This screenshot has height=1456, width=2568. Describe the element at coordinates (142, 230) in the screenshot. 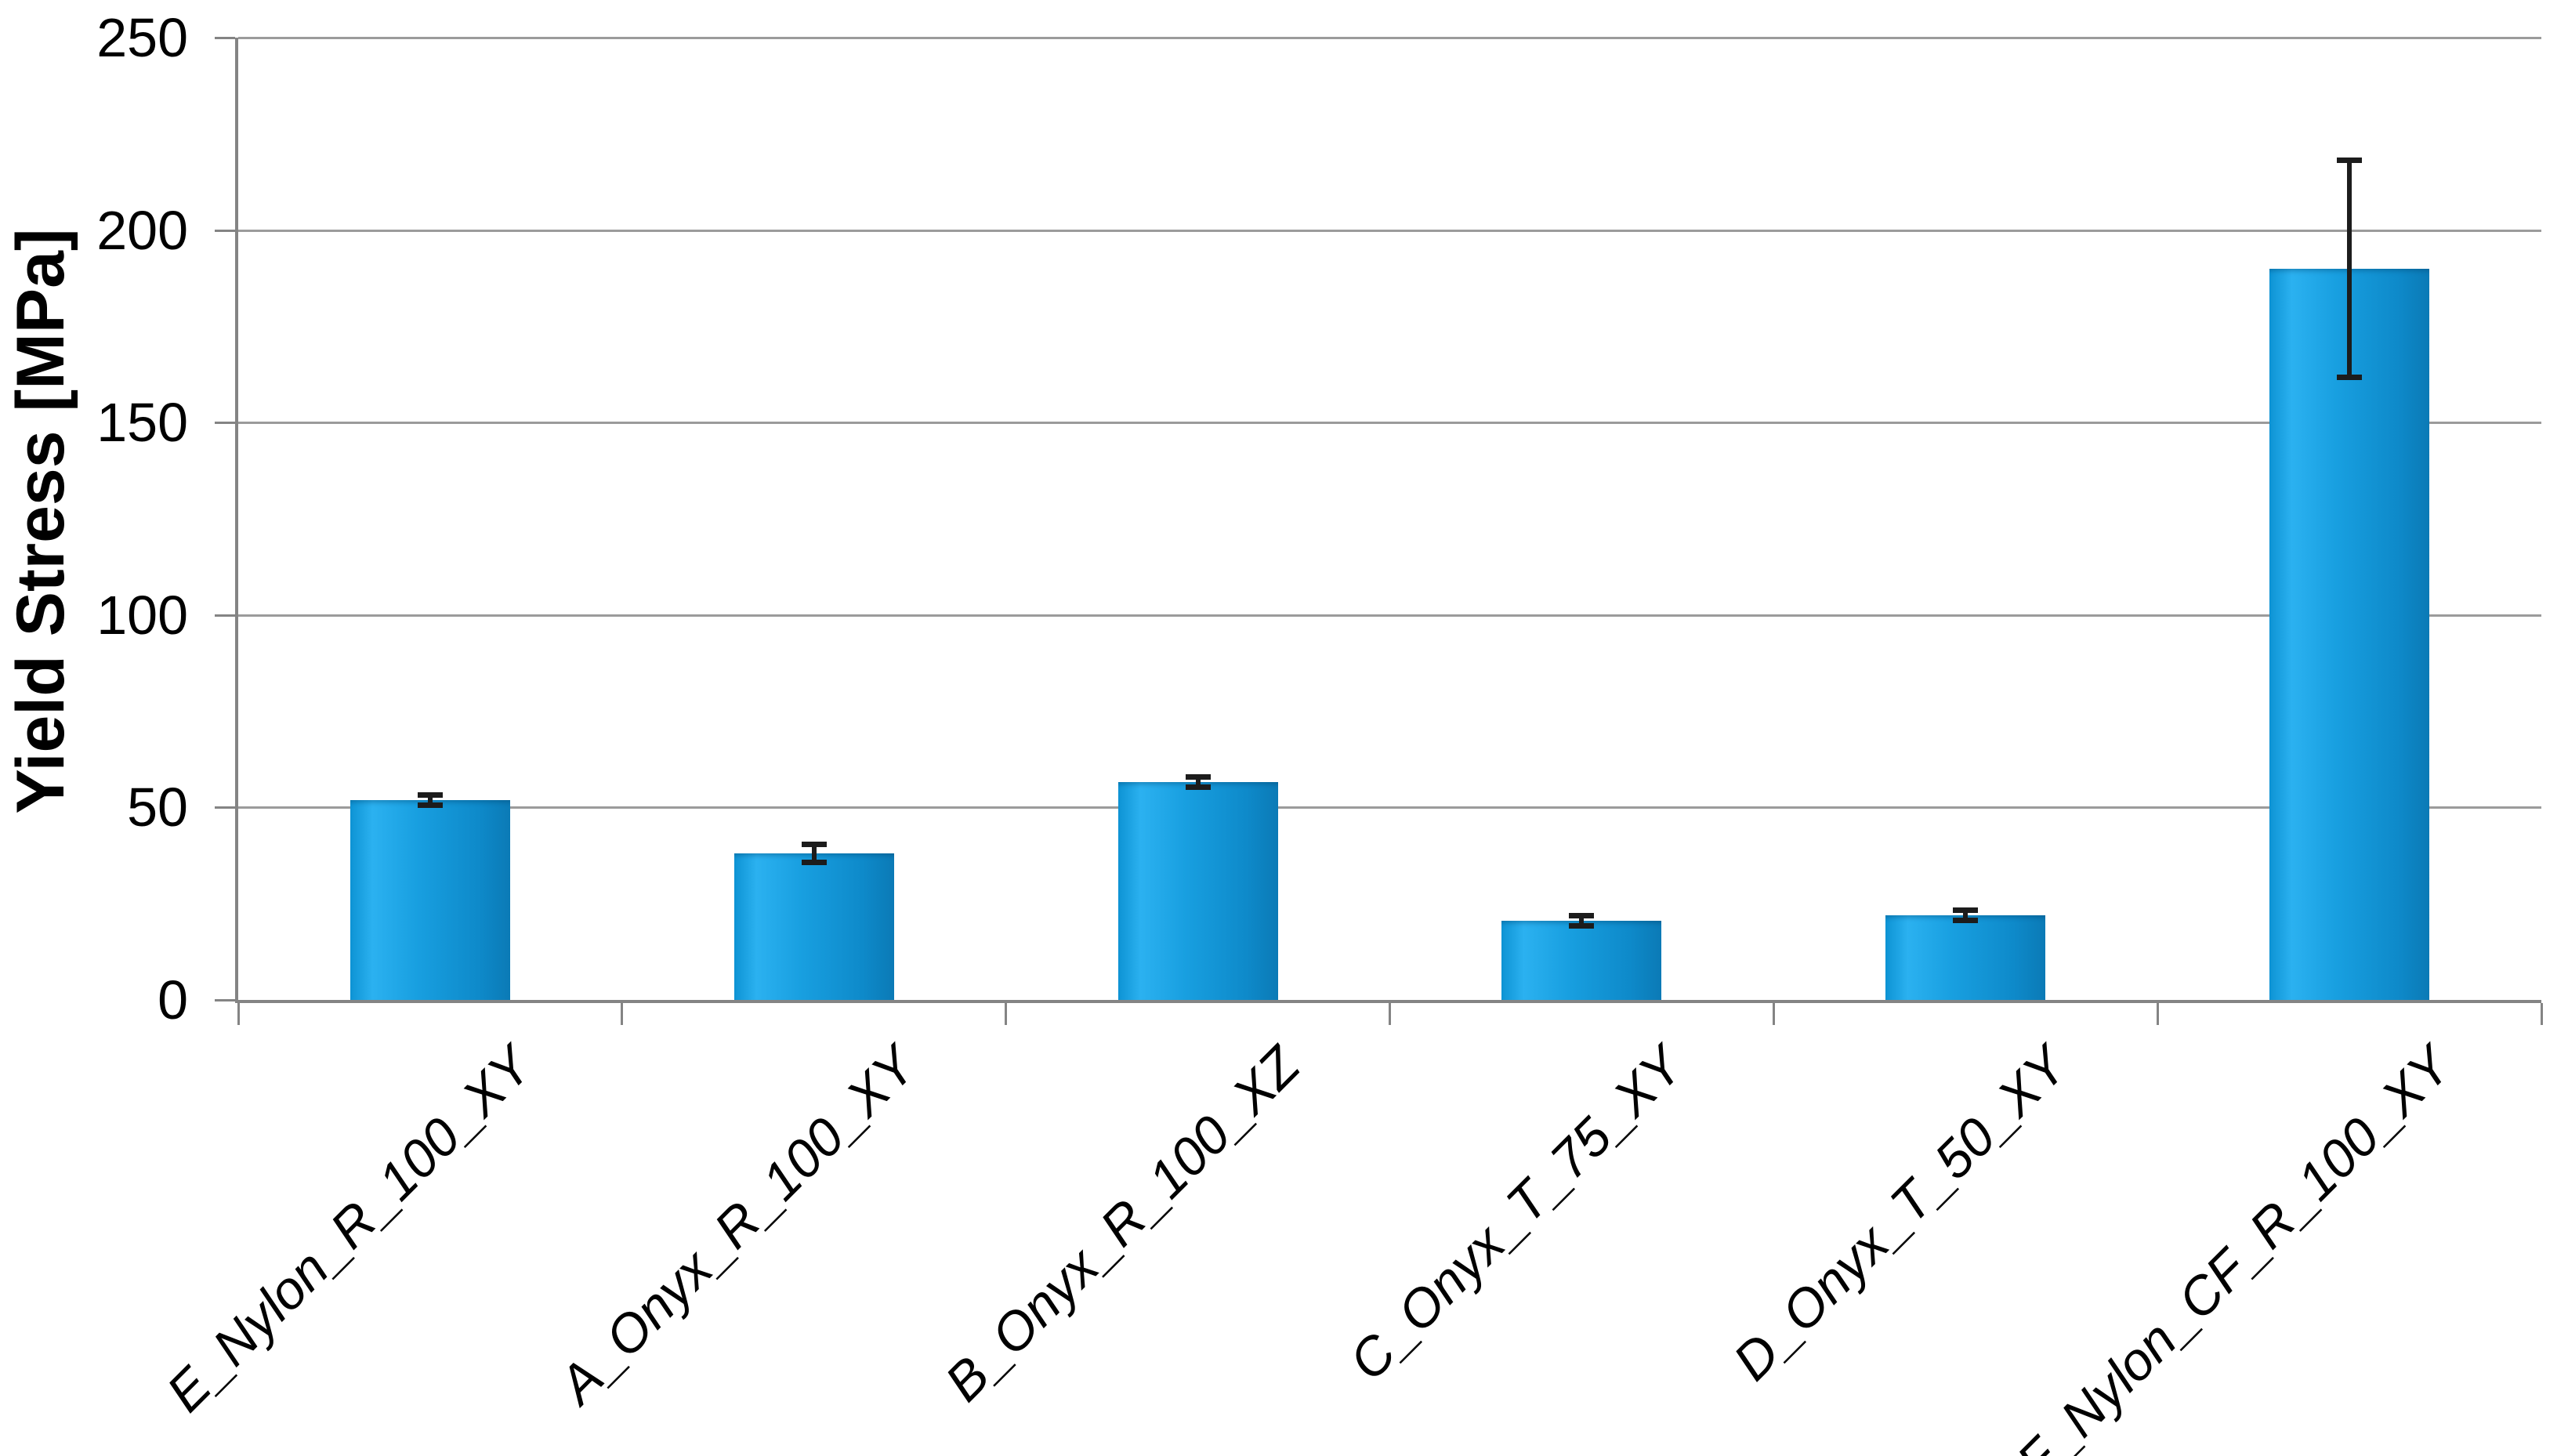

I see `y-tick-label-200: 200` at that location.